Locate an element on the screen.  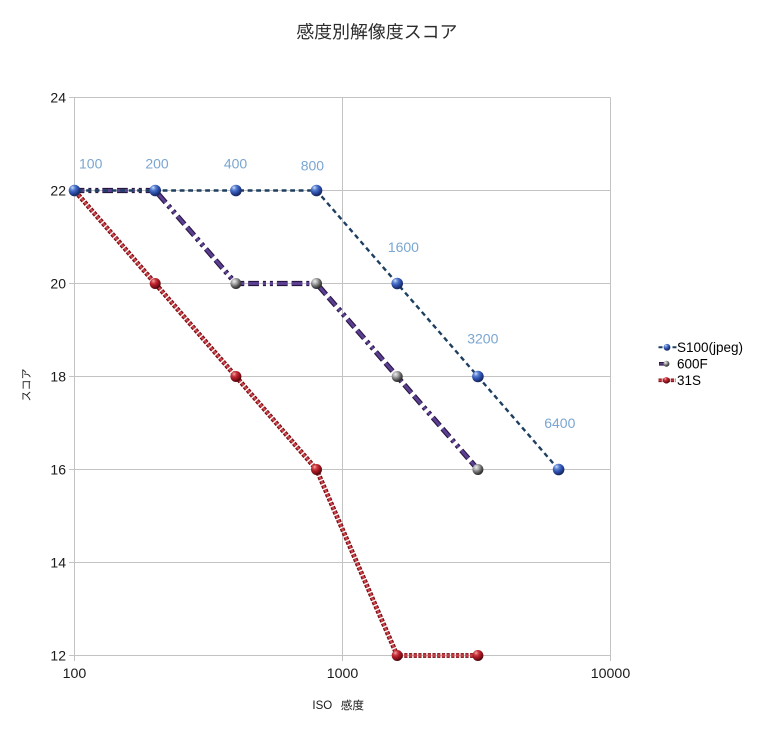
svg-text: 31S is located at coordinates (689, 380).